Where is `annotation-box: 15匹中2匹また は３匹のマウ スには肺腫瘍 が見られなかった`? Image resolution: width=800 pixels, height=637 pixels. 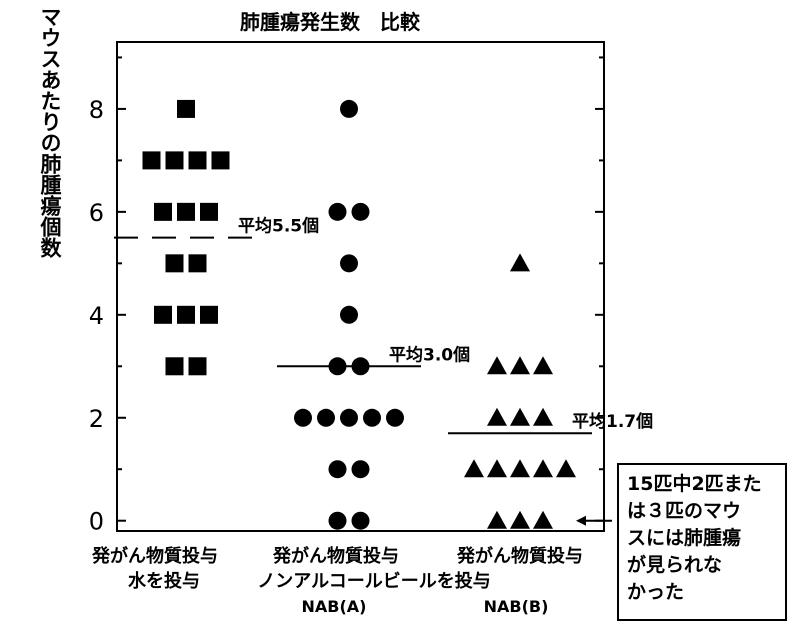 annotation-box: 15匹中2匹また は３匹のマウ スには肺腫瘍 が見られなかった is located at coordinates (702, 542).